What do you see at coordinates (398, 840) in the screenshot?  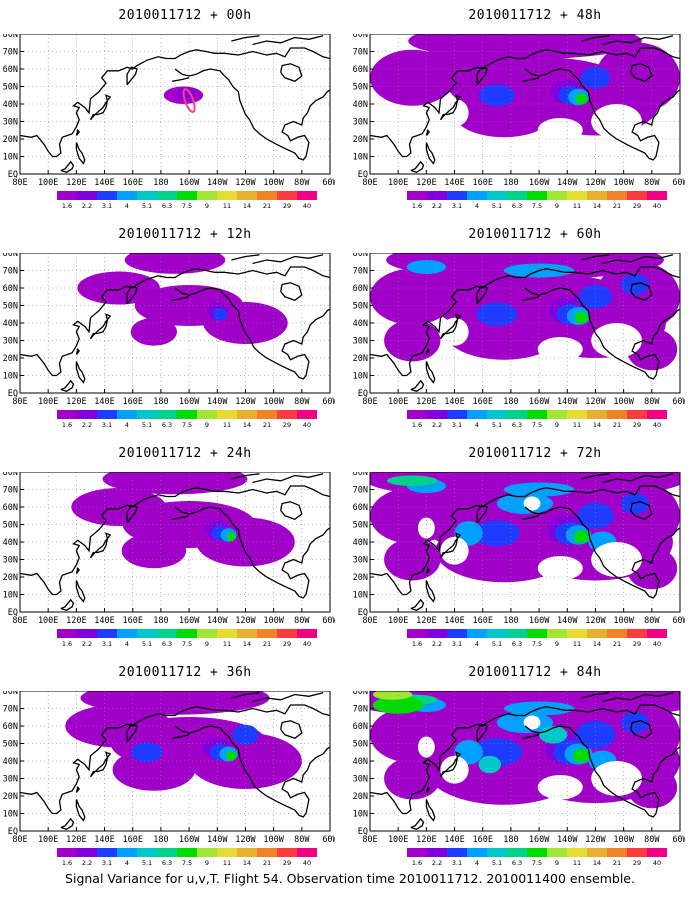 I see `lon-tick-label: 100E` at bounding box center [398, 840].